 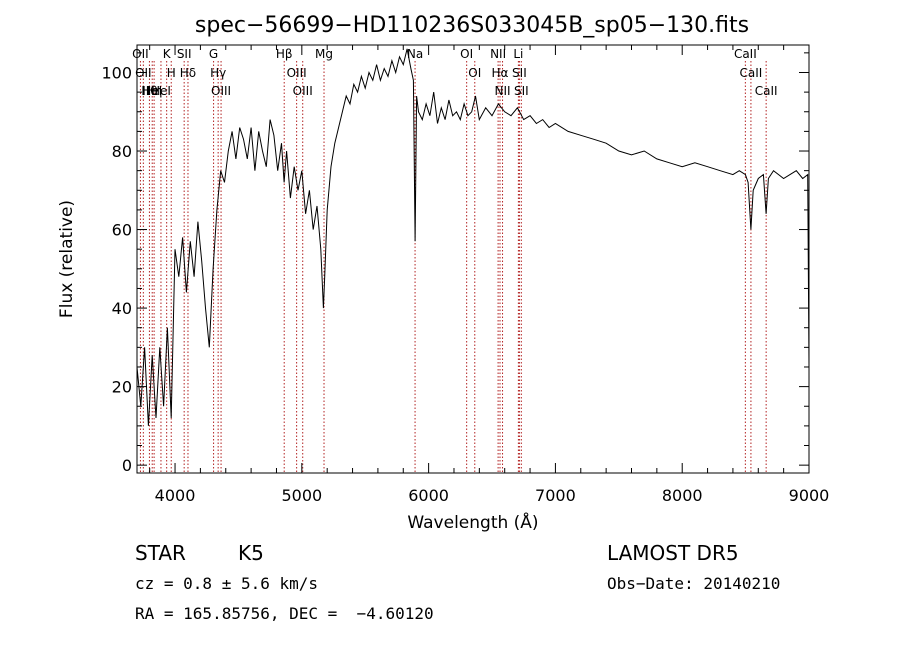 What do you see at coordinates (809, 495) in the screenshot?
I see `x-tick-label: 9000` at bounding box center [809, 495].